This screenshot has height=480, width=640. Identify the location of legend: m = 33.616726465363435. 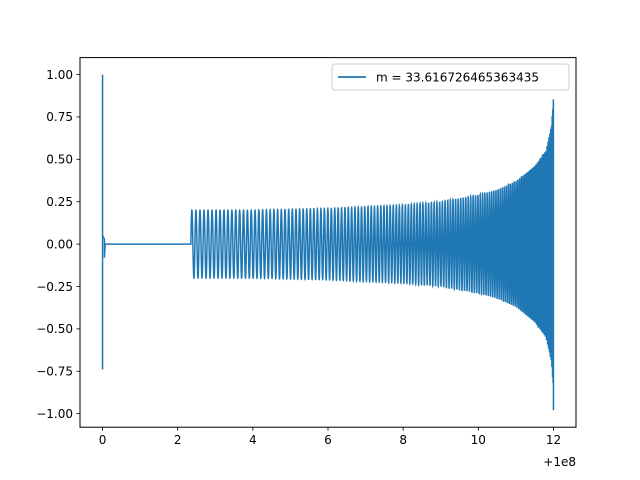
(450, 77).